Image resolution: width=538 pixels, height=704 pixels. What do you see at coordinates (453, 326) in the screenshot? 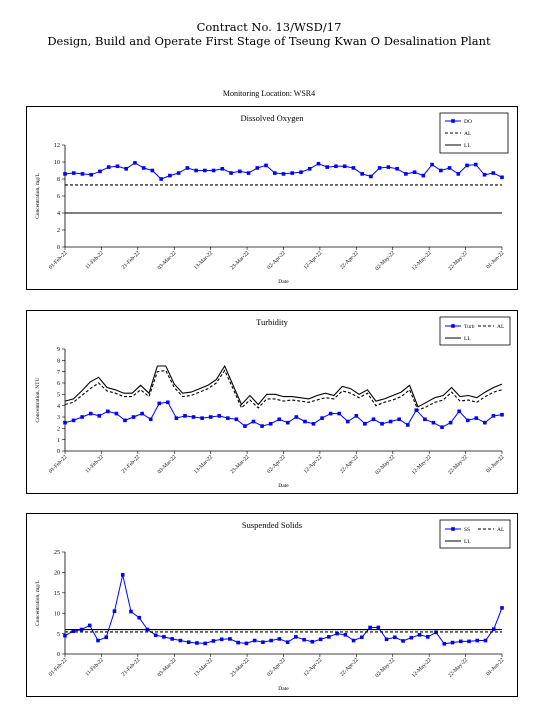
I see `legend-turb-marker` at bounding box center [453, 326].